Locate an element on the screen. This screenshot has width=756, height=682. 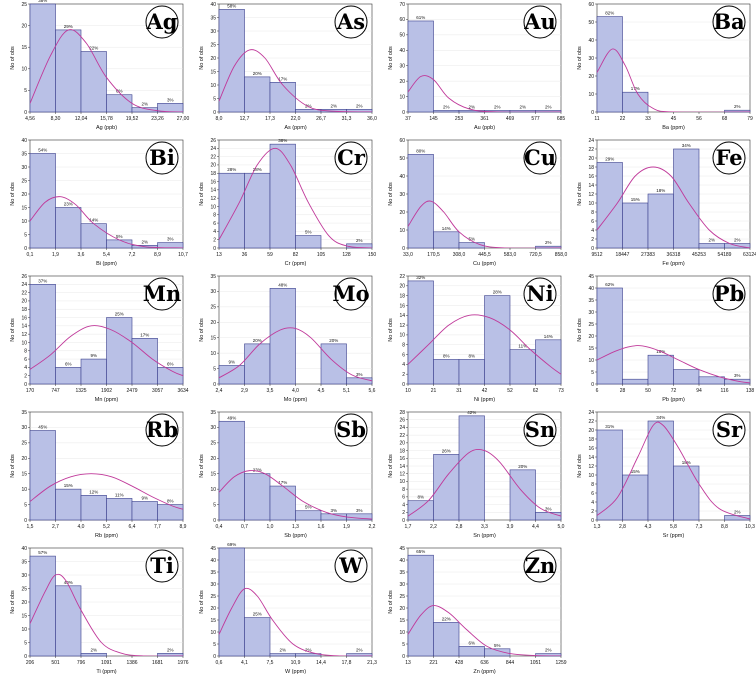
x-tick-label: 1,0 is located at coordinates (270, 527).